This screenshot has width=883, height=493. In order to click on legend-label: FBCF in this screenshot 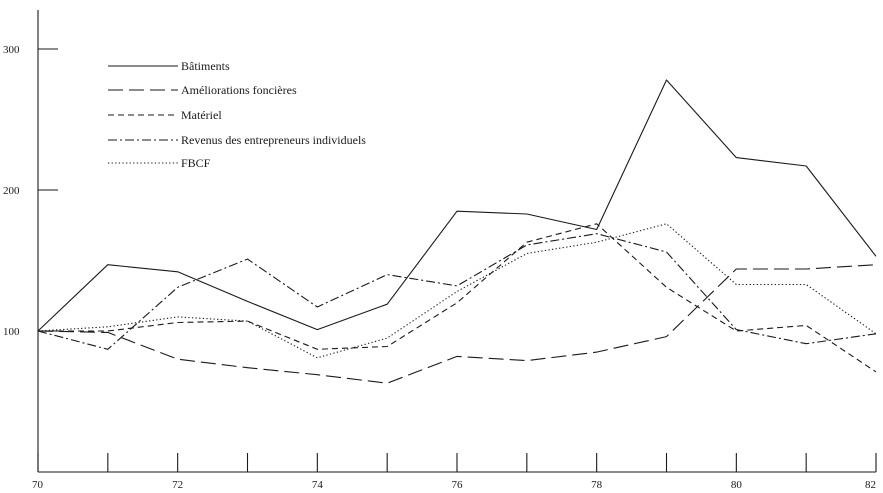, I will do `click(196, 163)`.